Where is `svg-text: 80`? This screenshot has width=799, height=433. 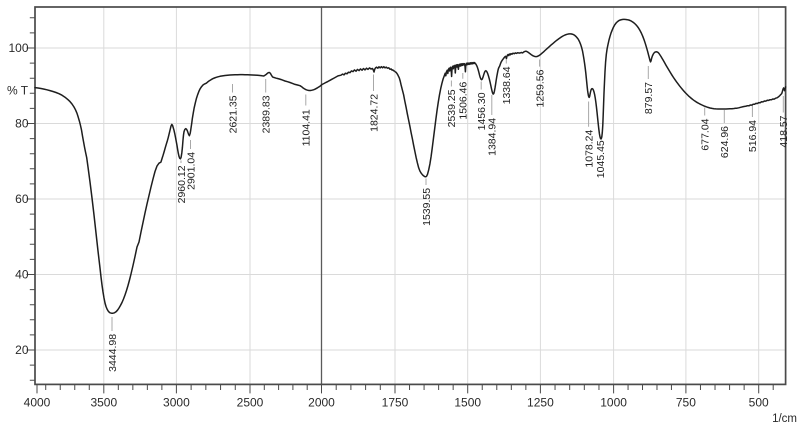 svg-text: 80 is located at coordinates (22, 124).